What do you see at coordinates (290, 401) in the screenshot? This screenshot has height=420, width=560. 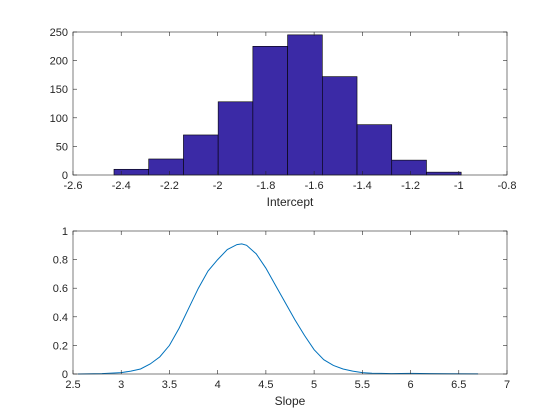 I see `density-x-axis-label: Slope` at bounding box center [290, 401].